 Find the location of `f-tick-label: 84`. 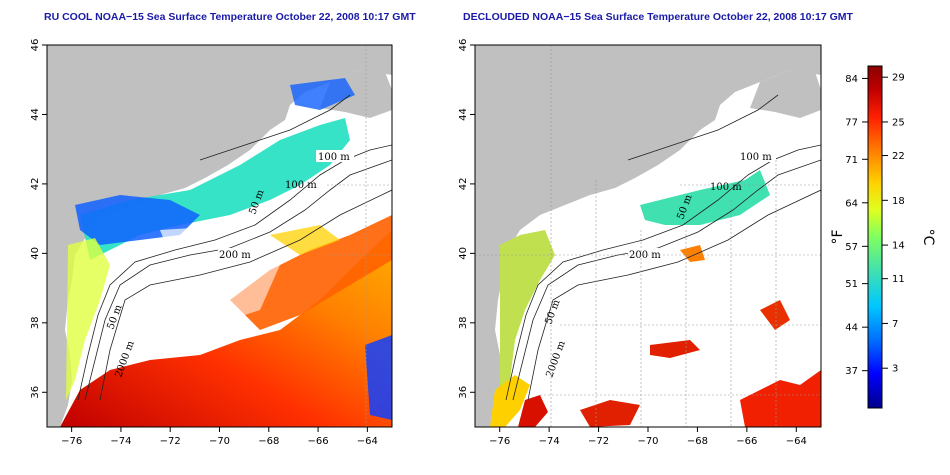

f-tick-label: 84 is located at coordinates (851, 79).